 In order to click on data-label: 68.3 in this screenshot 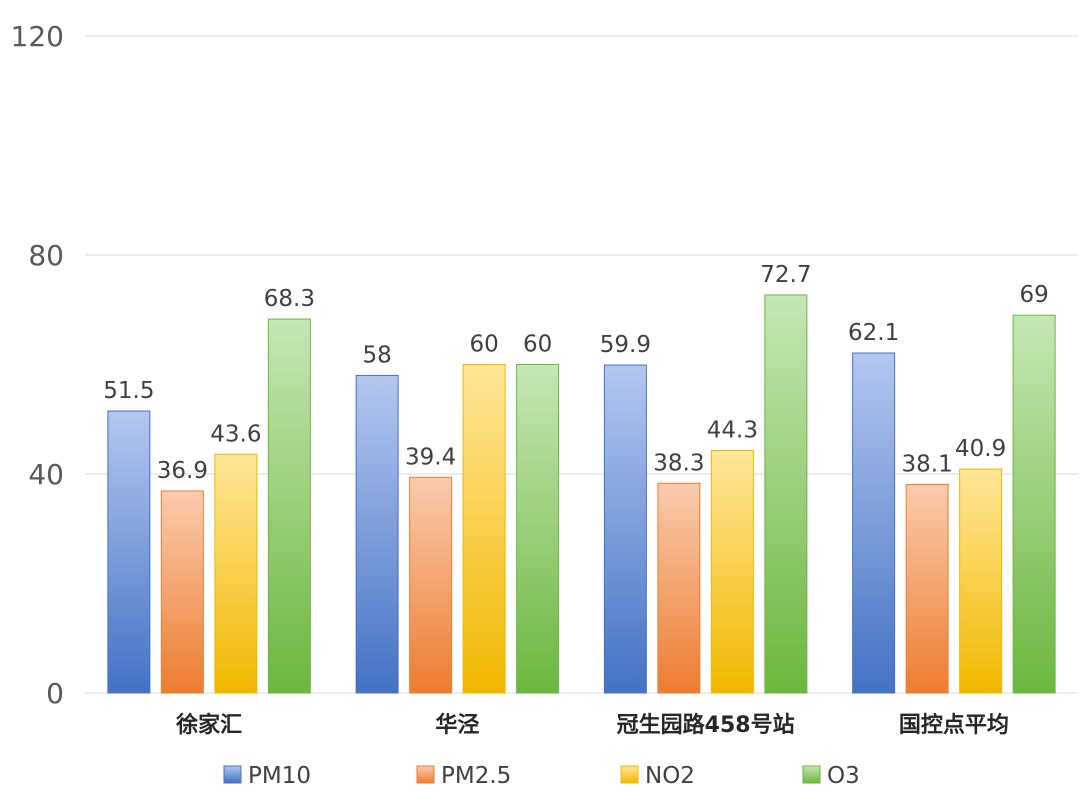, I will do `click(289, 299)`.